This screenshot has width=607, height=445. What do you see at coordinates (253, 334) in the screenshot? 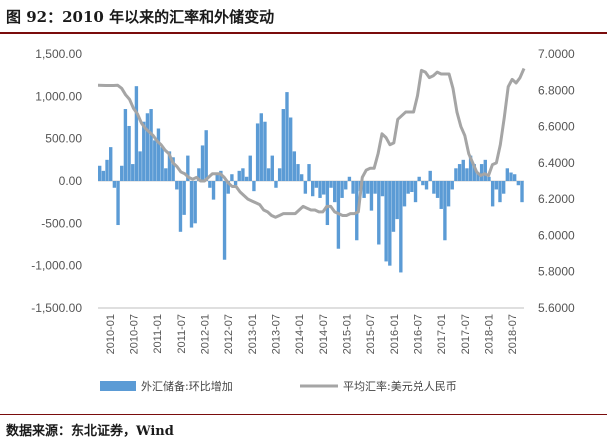
I see `x-axis-tick-label: 2013-01` at bounding box center [253, 334].